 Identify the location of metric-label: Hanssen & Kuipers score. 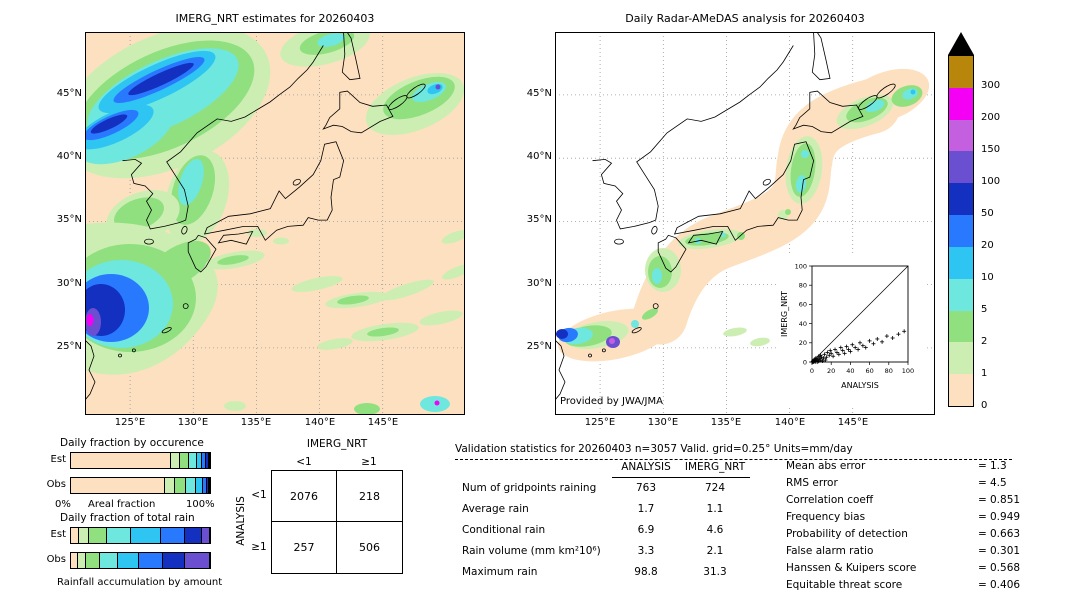
(851, 568).